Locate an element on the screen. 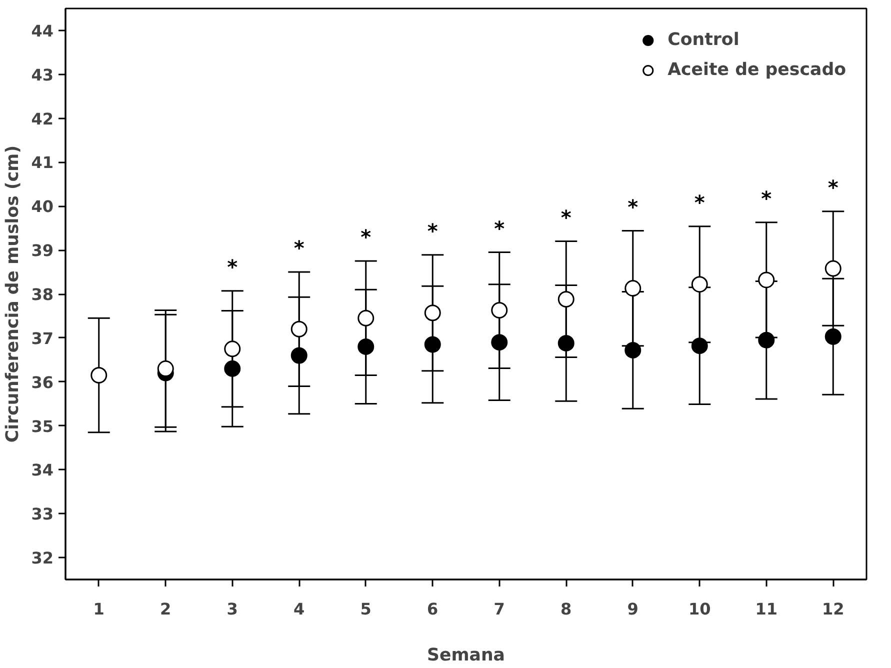  y-tick-label: 33 is located at coordinates (42, 514).